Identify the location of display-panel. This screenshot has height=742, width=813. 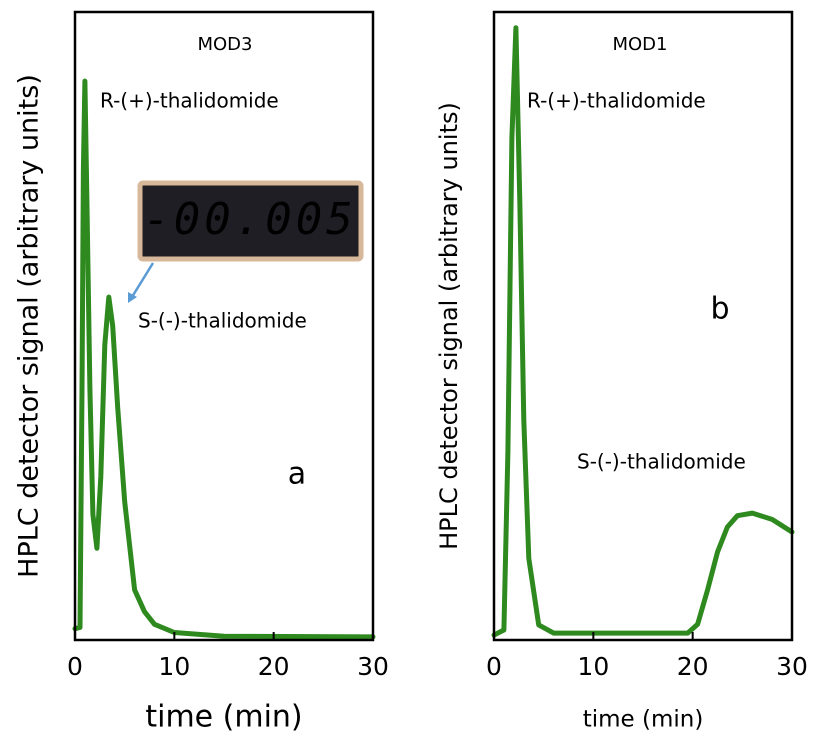
(250, 221).